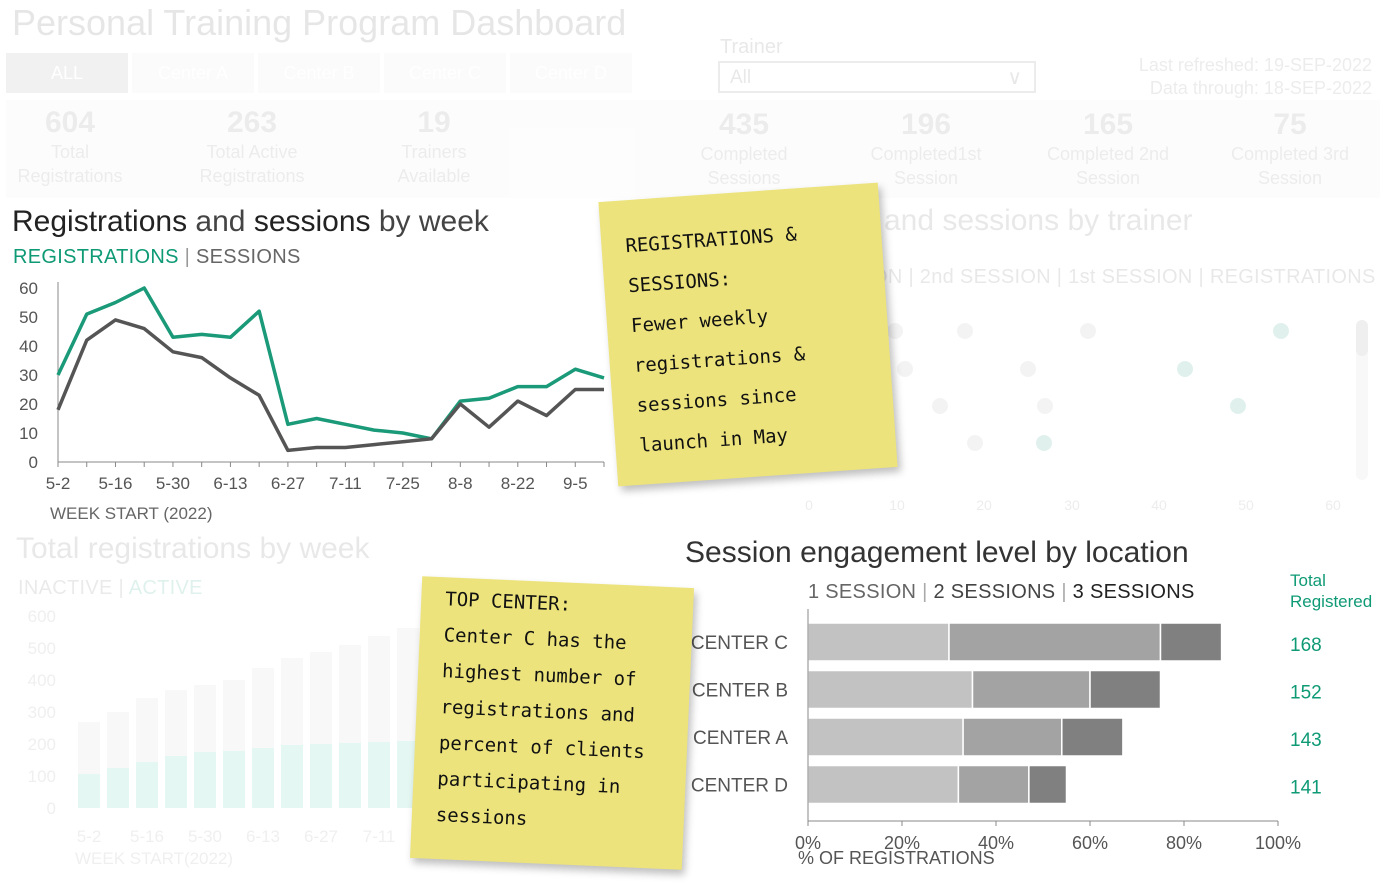  What do you see at coordinates (862, 592) in the screenshot?
I see `legend-one-session: 1 SESSION` at bounding box center [862, 592].